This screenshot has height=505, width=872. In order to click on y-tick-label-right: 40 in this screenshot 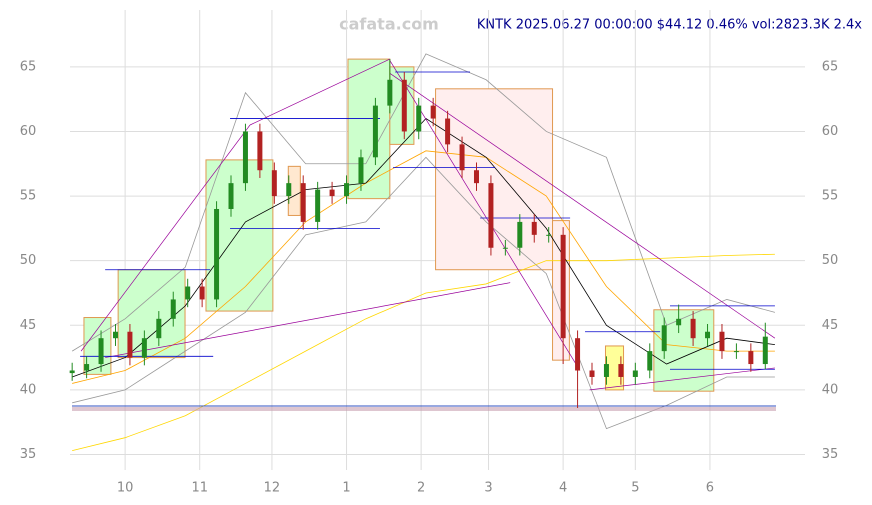, I will do `click(830, 389)`.